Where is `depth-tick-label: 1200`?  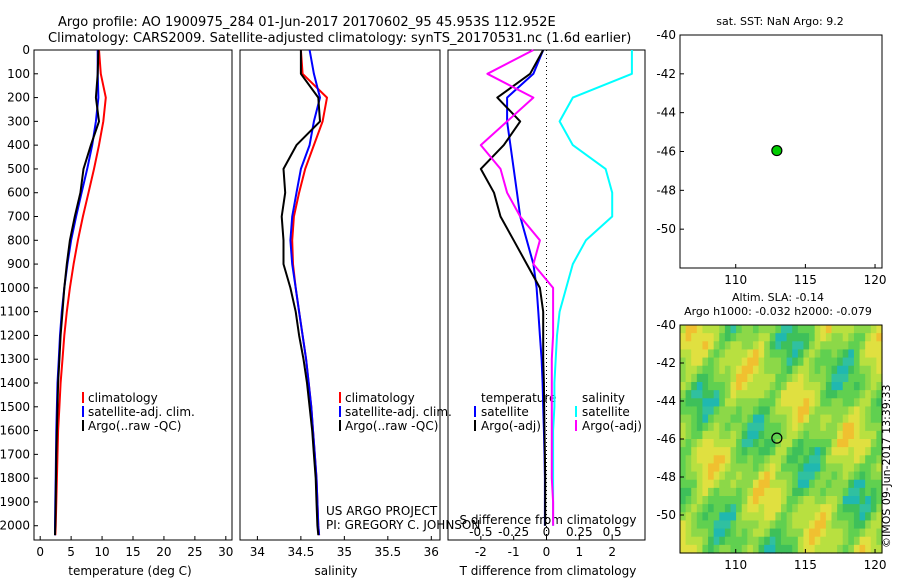
depth-tick-label: 1200 is located at coordinates (15, 335).